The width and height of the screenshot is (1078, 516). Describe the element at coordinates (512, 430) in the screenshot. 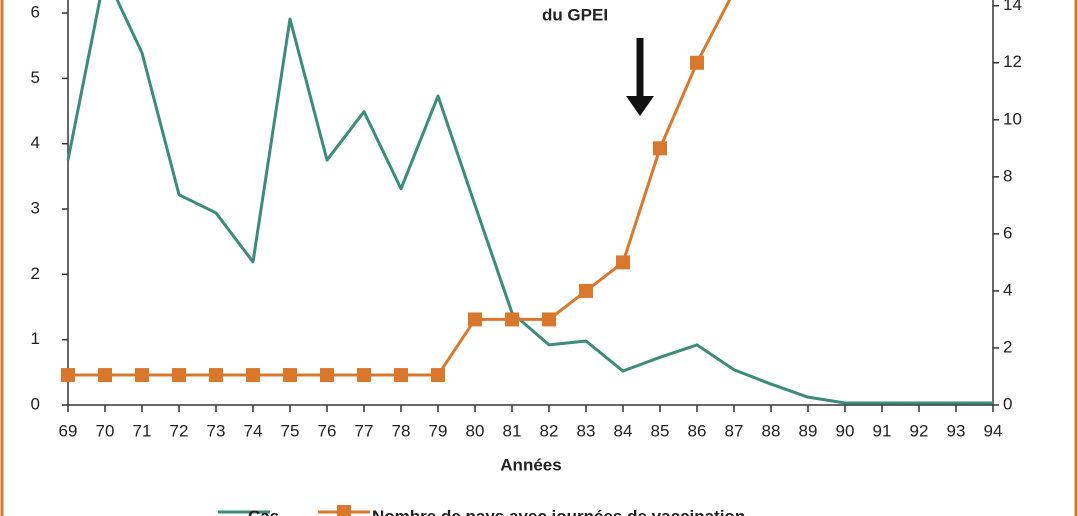

I see `x-tick-label: 81` at that location.